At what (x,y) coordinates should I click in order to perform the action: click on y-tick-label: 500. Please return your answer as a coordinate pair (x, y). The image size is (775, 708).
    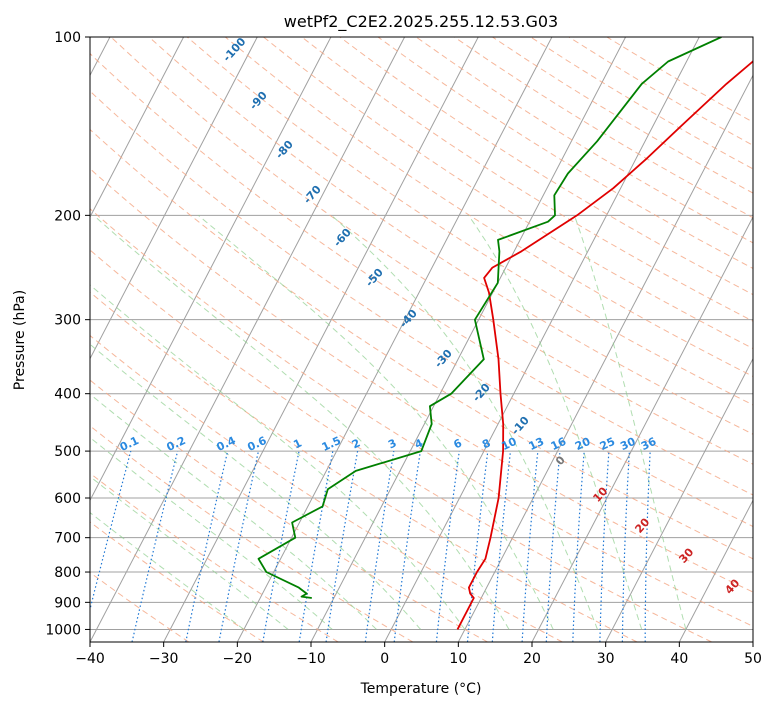
    Looking at the image, I should click on (67, 452).